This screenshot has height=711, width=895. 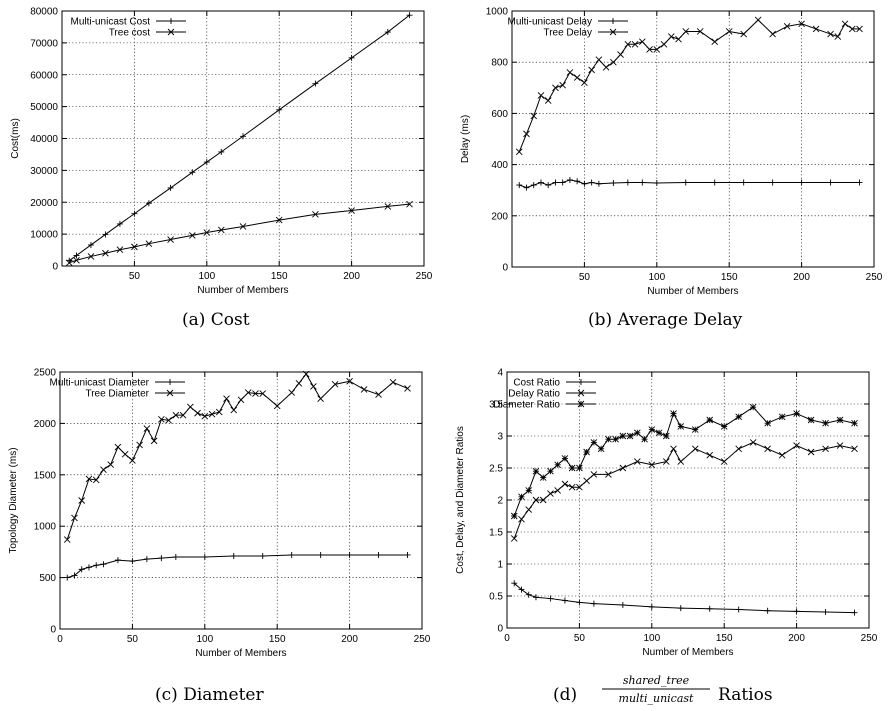 What do you see at coordinates (216, 320) in the screenshot?
I see `caption-a: (a) Cost` at bounding box center [216, 320].